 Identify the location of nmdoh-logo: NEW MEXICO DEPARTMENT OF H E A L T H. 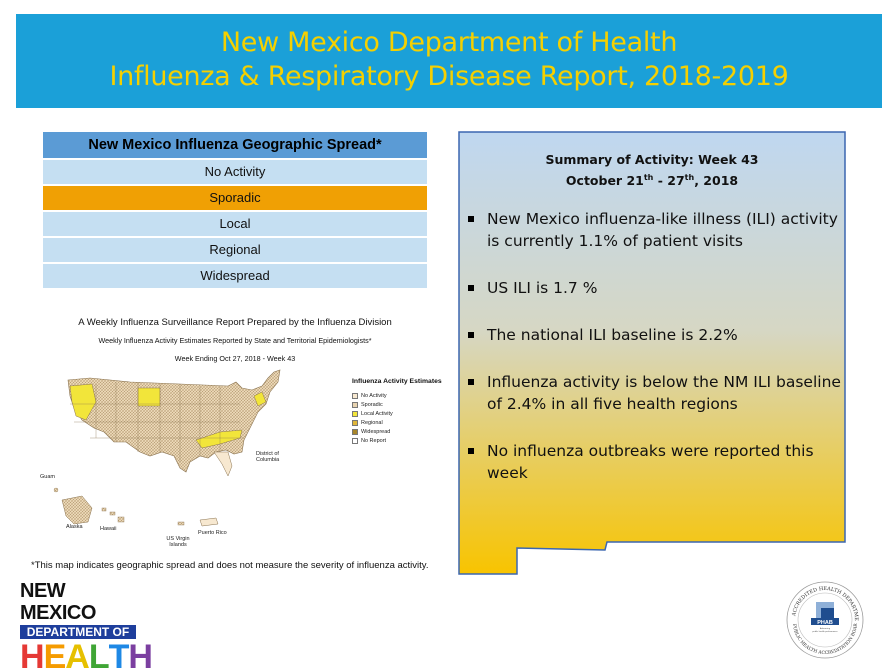
(86, 624).